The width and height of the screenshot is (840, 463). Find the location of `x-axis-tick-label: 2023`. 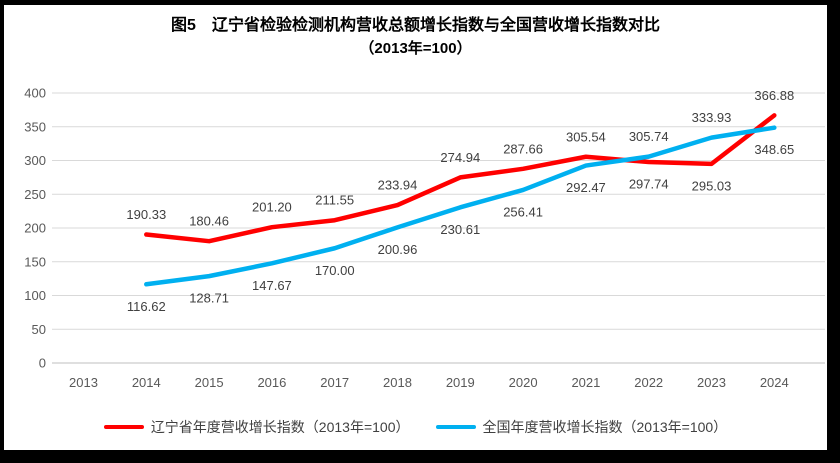

x-axis-tick-label: 2023 is located at coordinates (711, 382).